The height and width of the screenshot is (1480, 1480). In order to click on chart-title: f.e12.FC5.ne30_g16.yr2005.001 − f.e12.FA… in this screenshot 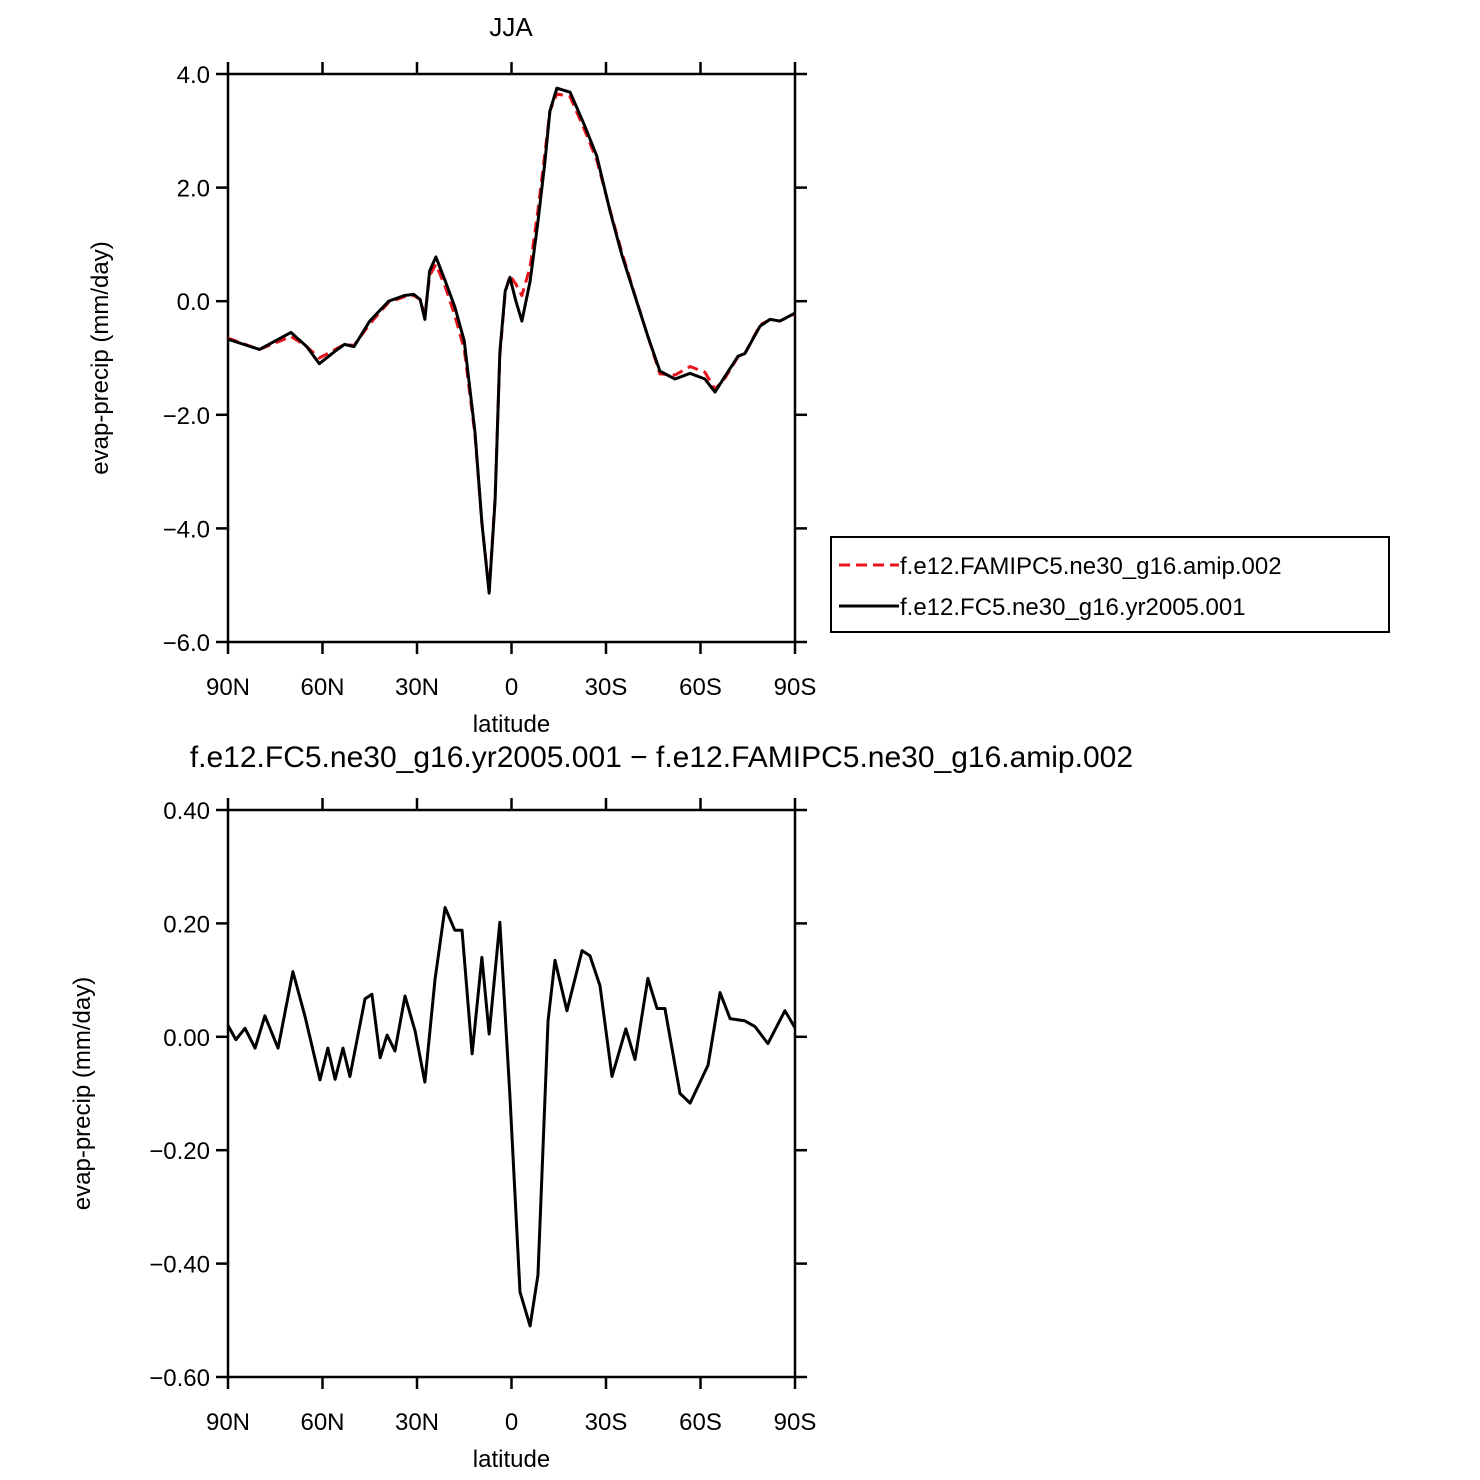, I will do `click(661, 757)`.